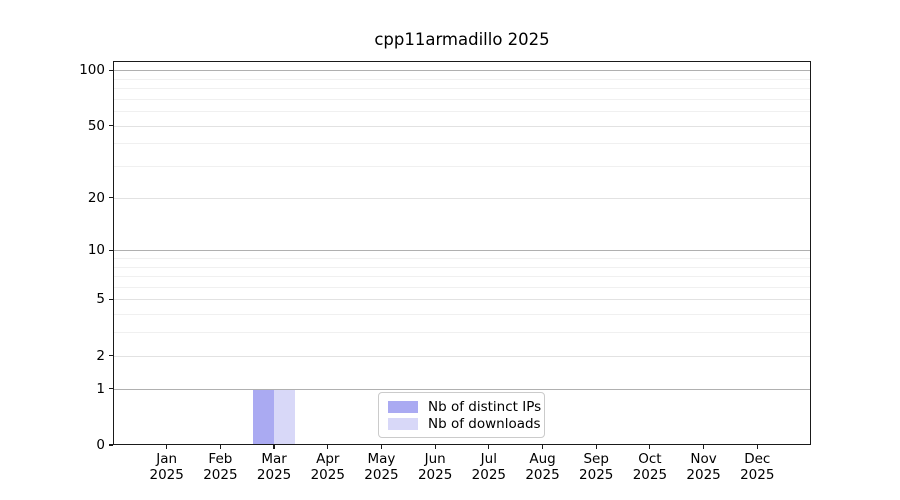 This screenshot has width=900, height=500. What do you see at coordinates (100, 388) in the screenshot?
I see `y-tick-label: 1` at bounding box center [100, 388].